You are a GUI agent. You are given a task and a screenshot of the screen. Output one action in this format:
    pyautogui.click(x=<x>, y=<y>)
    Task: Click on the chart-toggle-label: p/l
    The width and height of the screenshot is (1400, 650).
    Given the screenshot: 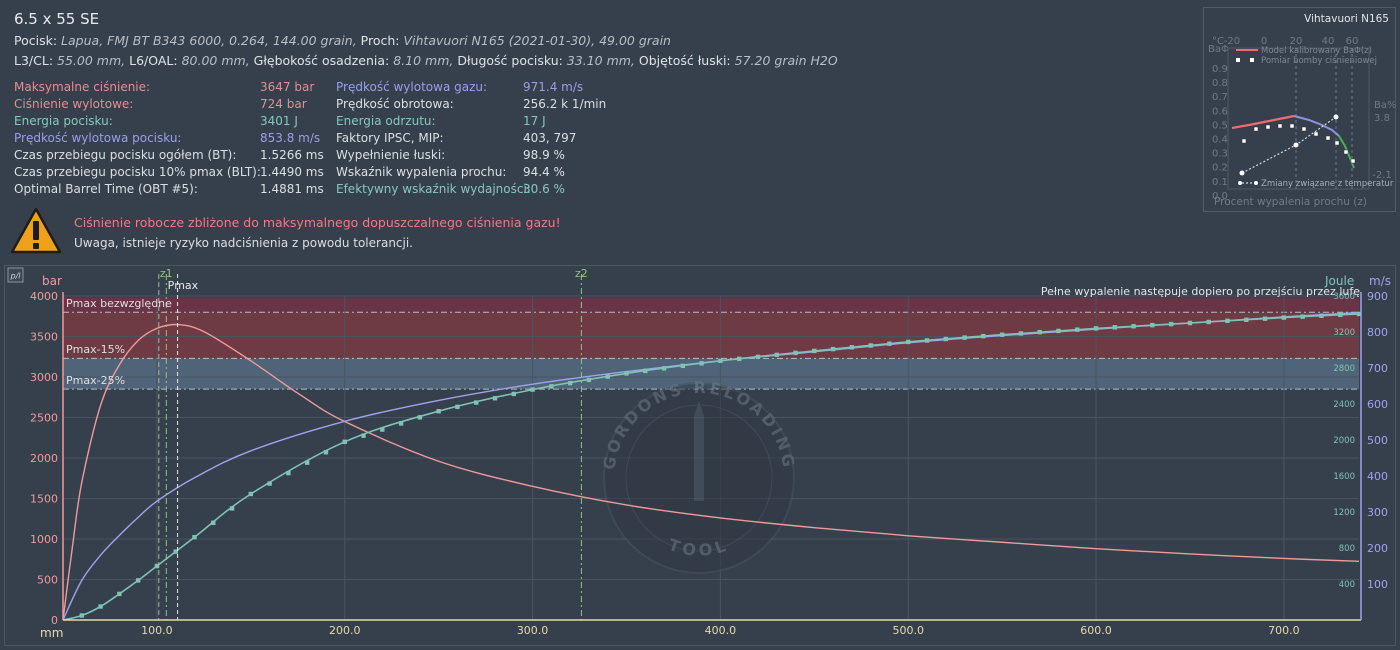 What is the action you would take?
    pyautogui.click(x=16, y=276)
    